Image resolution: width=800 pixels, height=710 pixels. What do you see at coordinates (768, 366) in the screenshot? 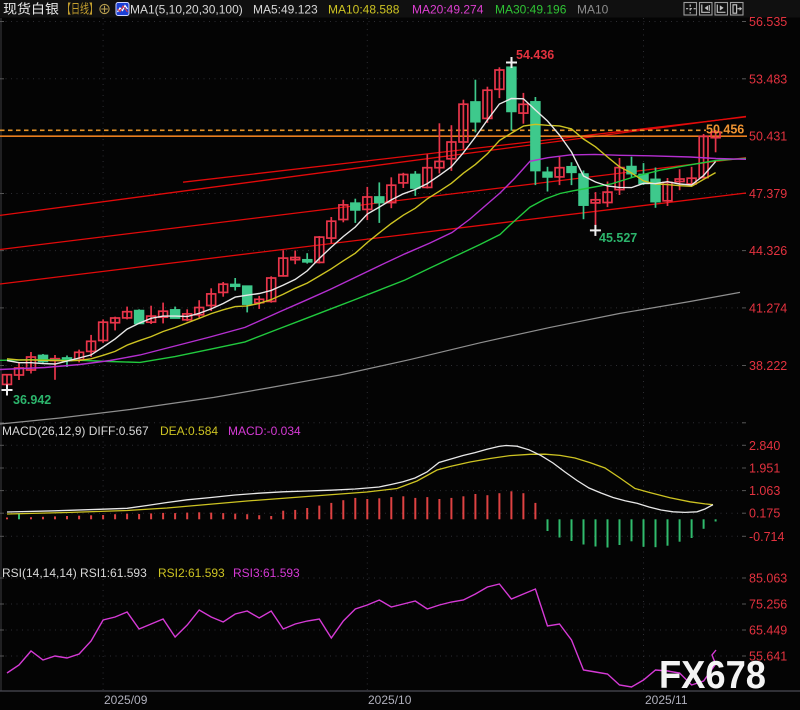
I see `svg-text: 38.222` at bounding box center [768, 366].